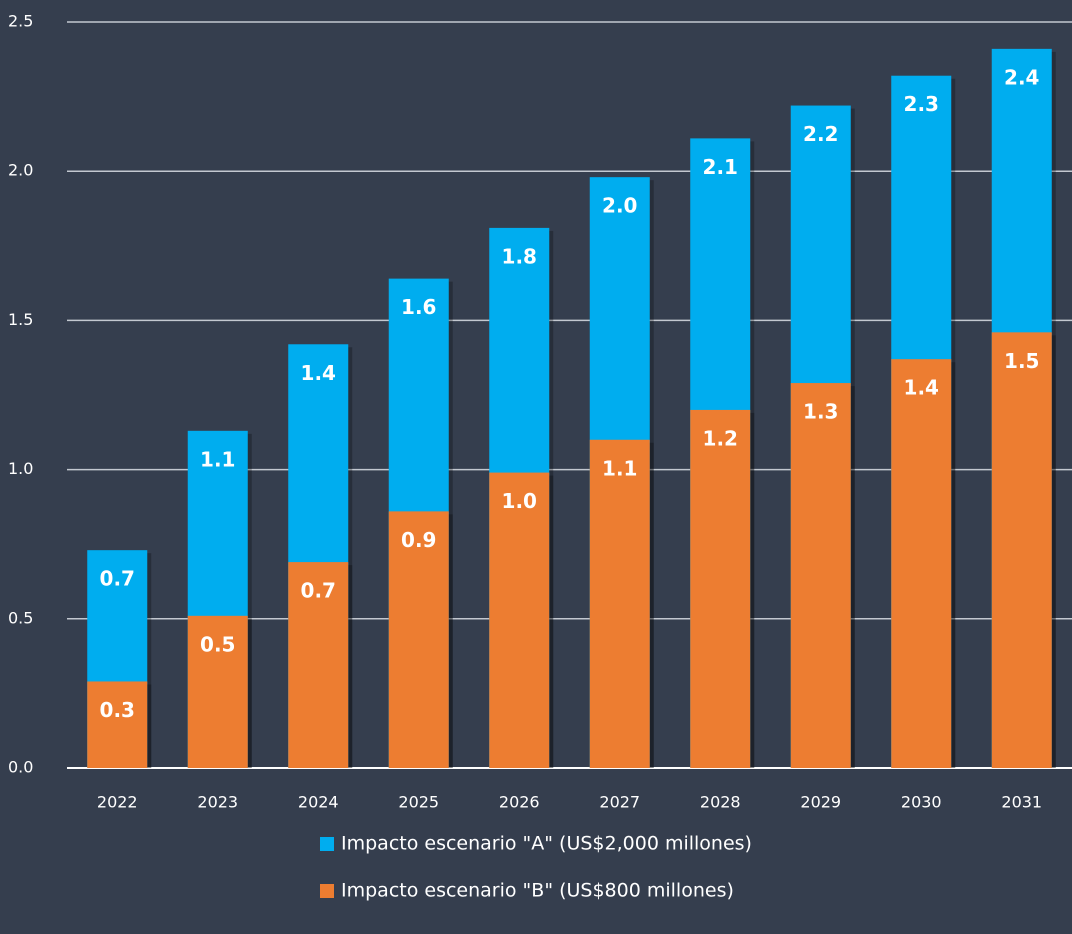  Describe the element at coordinates (820, 134) in the screenshot. I see `value-label: 2.2` at that location.